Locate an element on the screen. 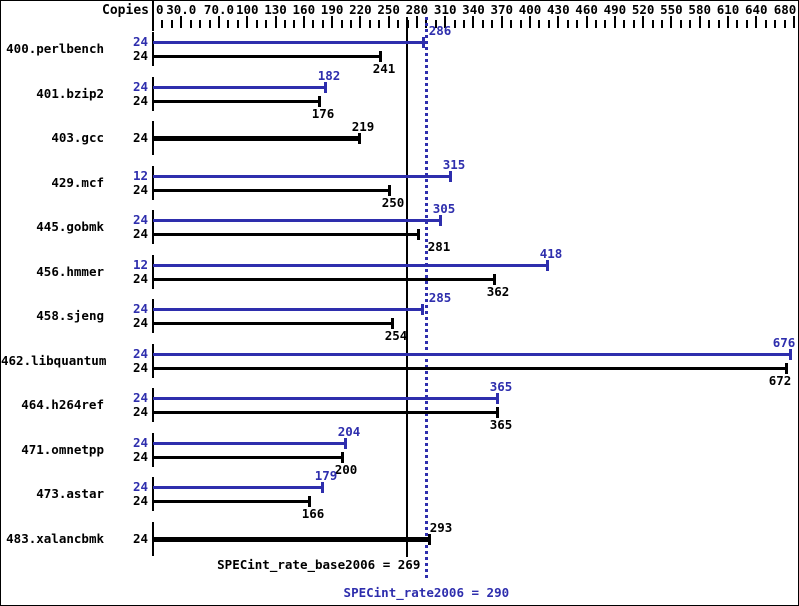 The image size is (799, 606). copies-label: 12 is located at coordinates (140, 175).